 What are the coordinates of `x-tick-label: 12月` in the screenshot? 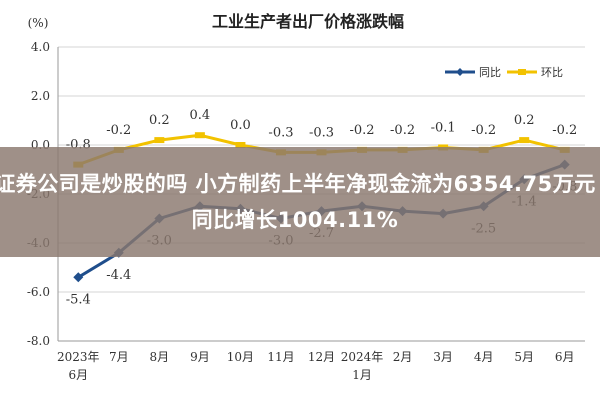 It's located at (321, 357).